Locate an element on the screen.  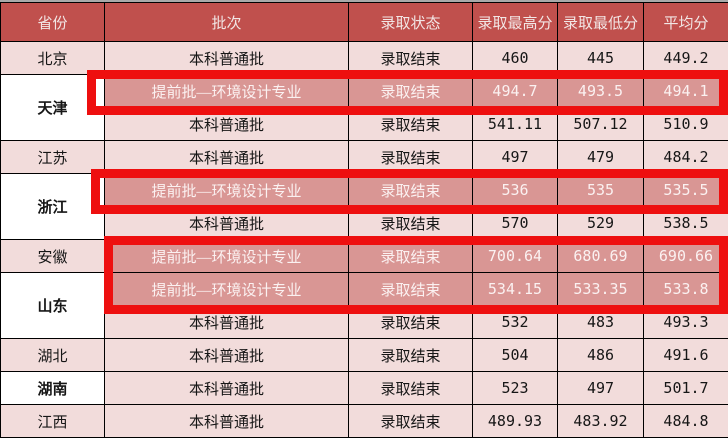
table-row: 安徽 提前批—环境设计专业 录取结束 700.64 680.69 690.66 is located at coordinates (364, 256).